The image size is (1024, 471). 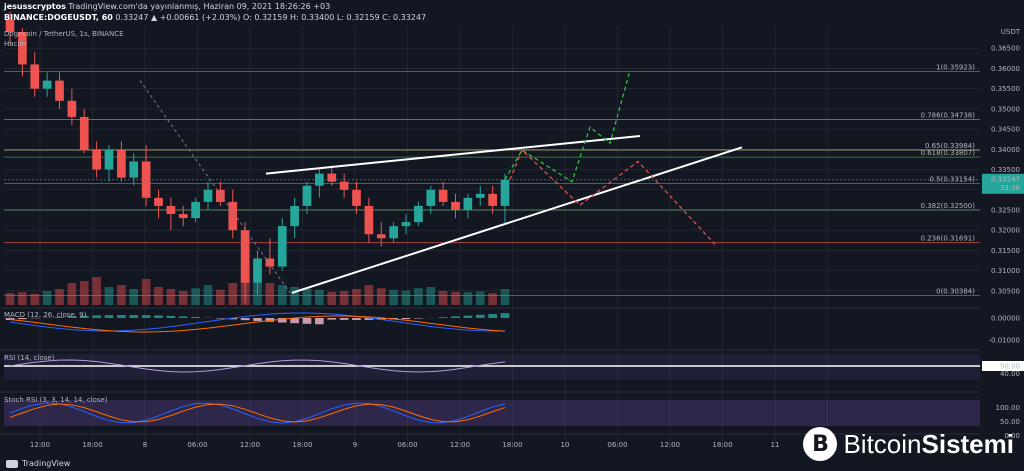 What do you see at coordinates (1004, 341) in the screenshot?
I see `macd-tick: -0.01000` at bounding box center [1004, 341].